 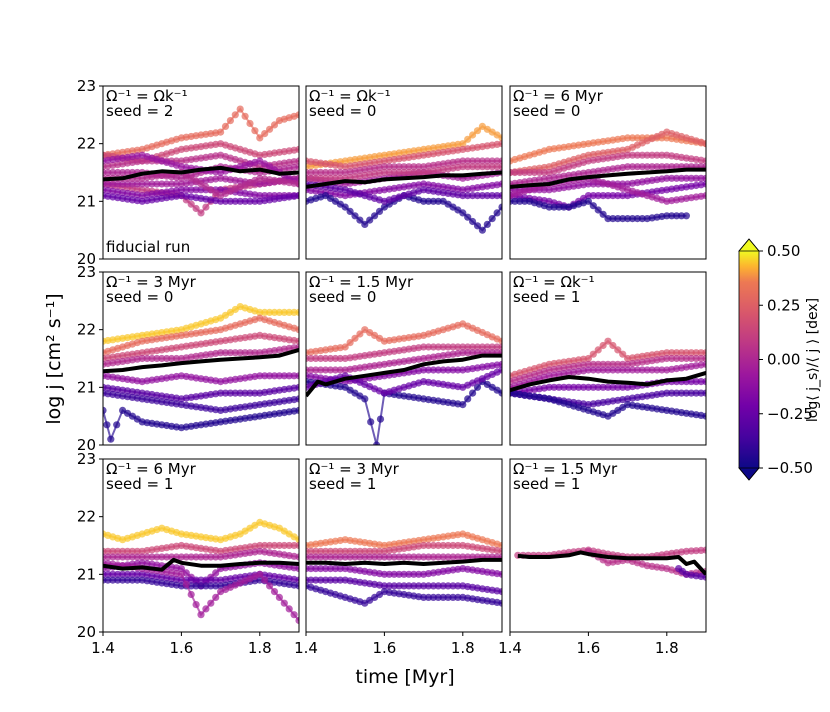 I want to click on colorbar-tick-label: −0.25, so click(x=790, y=414).